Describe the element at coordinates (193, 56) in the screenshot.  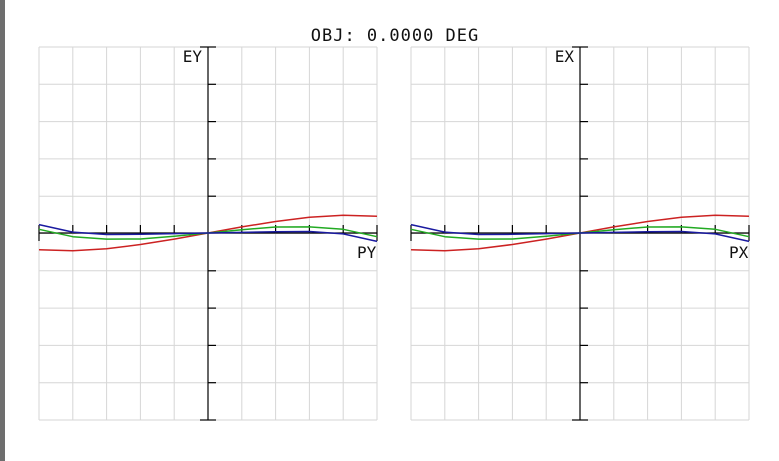
I see `y-axis-label: EY` at that location.